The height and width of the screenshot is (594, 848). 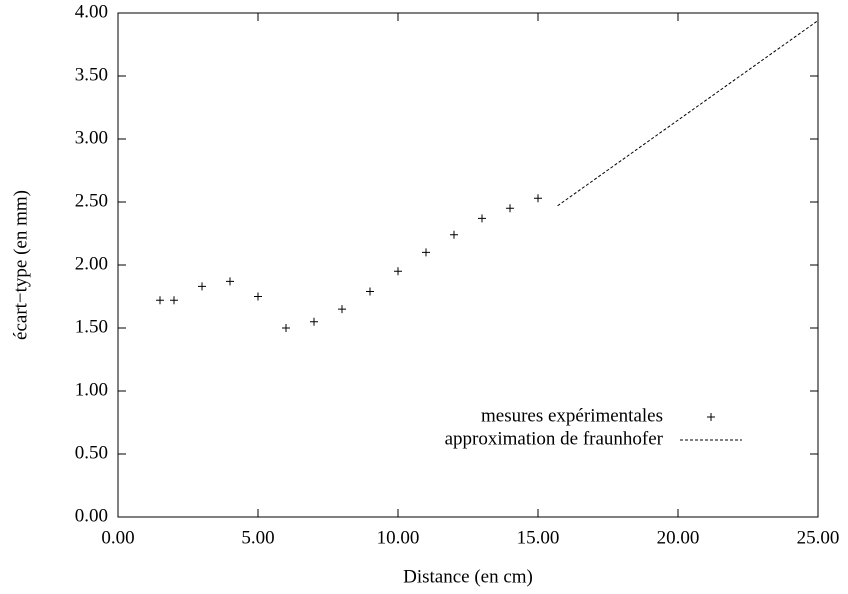 I want to click on y-tick-label: 2.50, so click(x=91, y=200).